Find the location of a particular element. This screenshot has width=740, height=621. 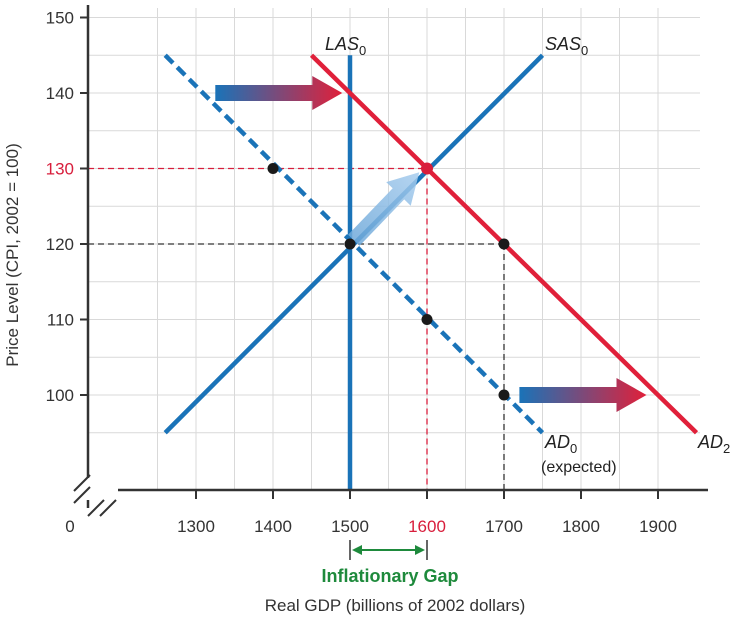

y-tick-label: 140 is located at coordinates (60, 93).